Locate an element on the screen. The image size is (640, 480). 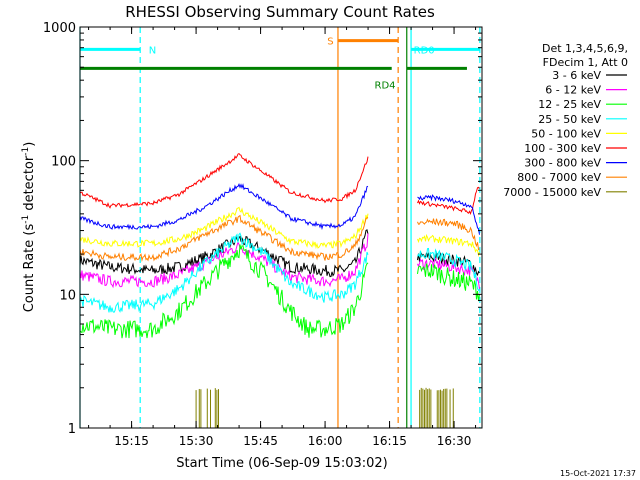
state-label-rd0: RD0 is located at coordinates (424, 50).